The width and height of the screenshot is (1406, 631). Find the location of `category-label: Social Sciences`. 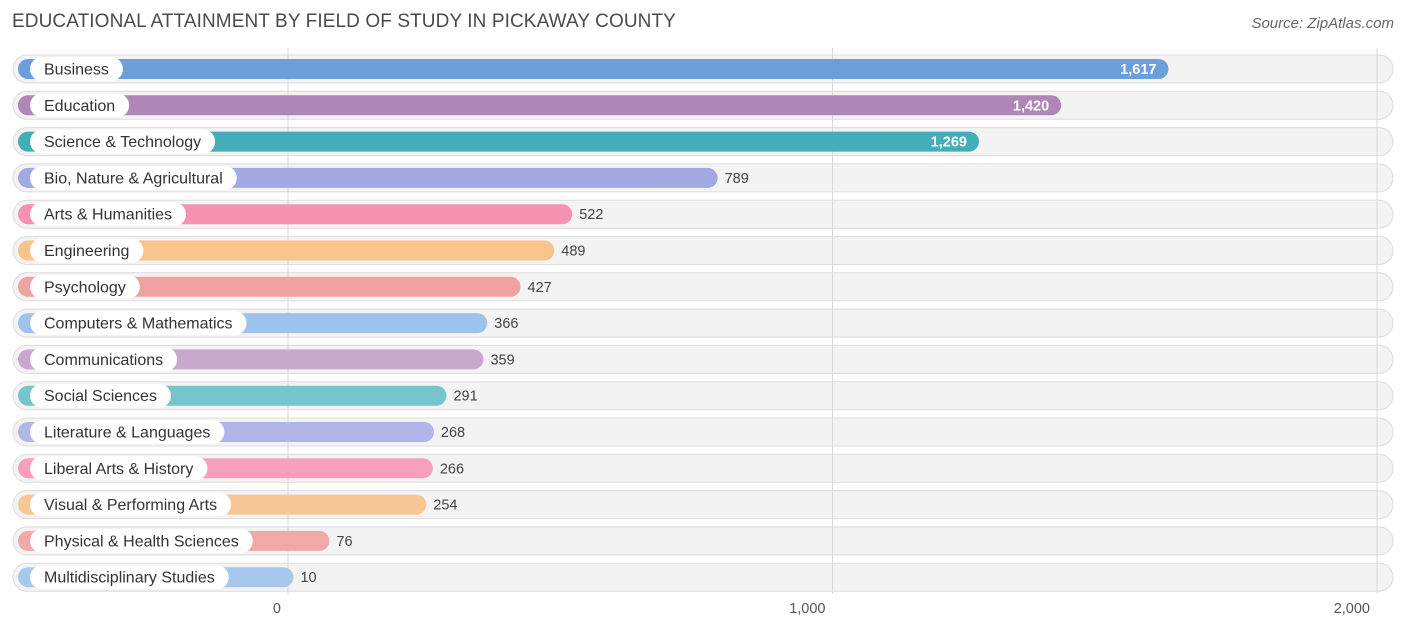

category-label: Social Sciences is located at coordinates (100, 396).